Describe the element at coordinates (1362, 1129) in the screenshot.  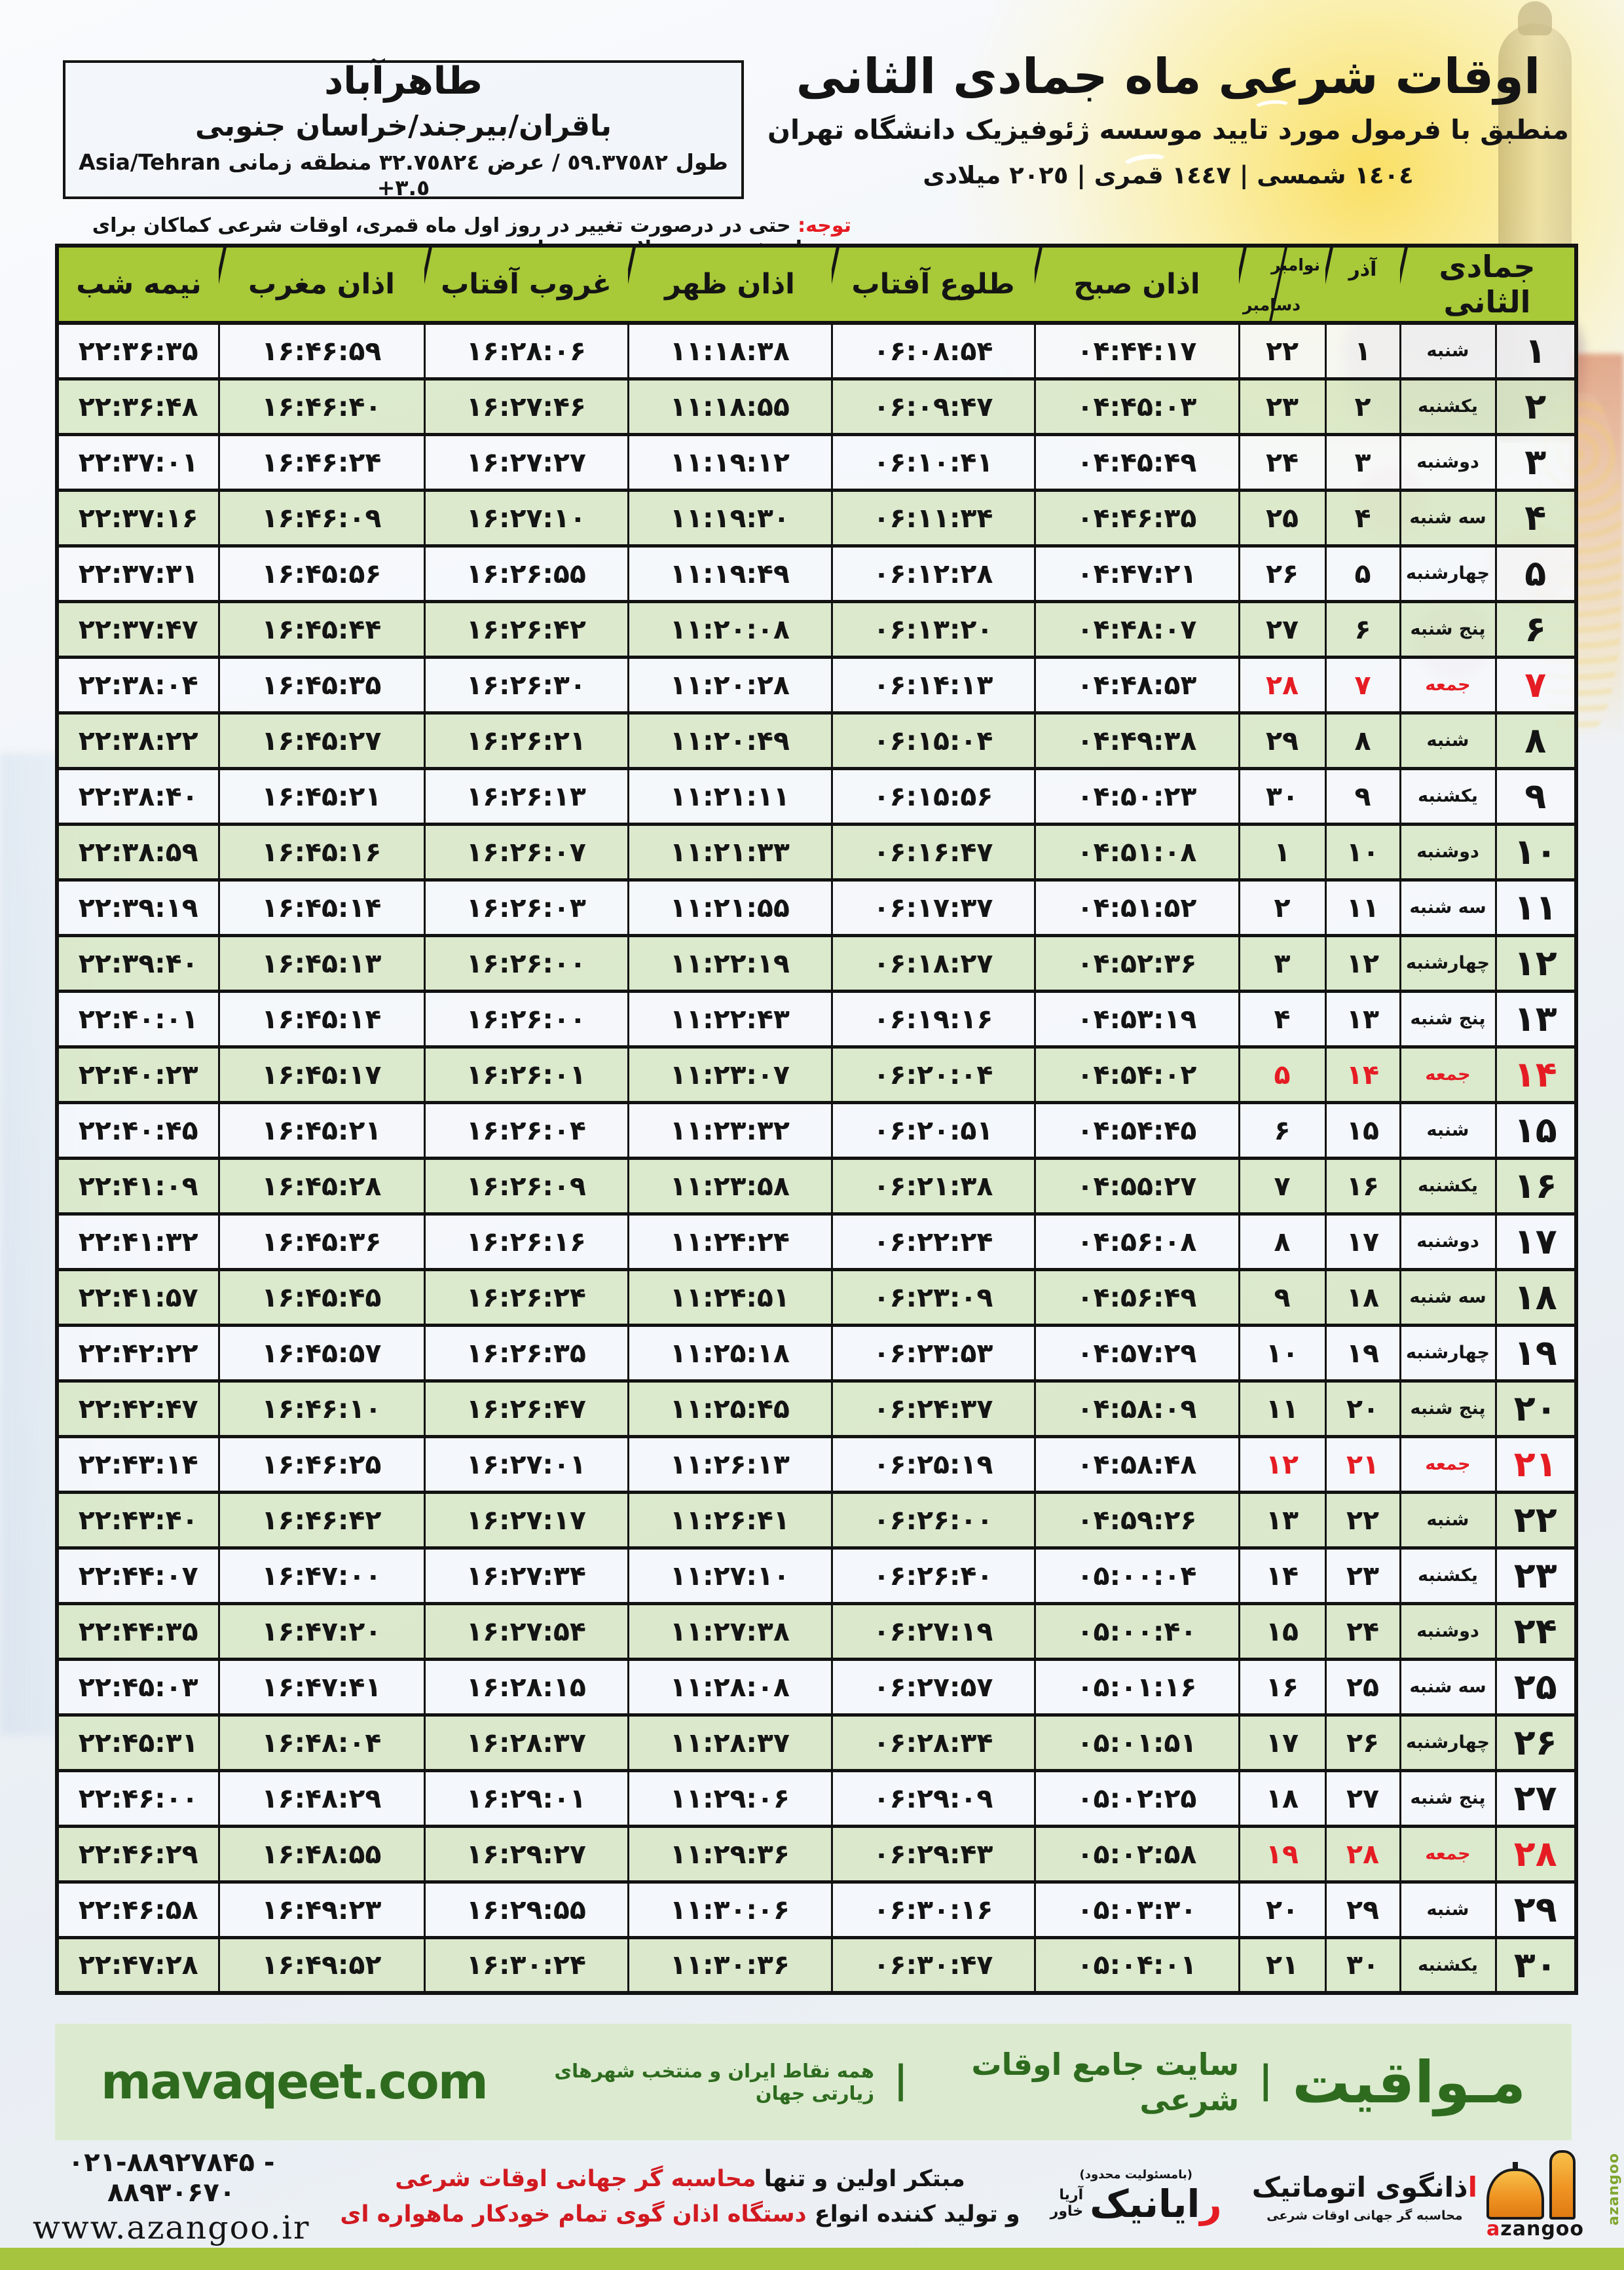
I see `cell-a: ۱۵` at that location.